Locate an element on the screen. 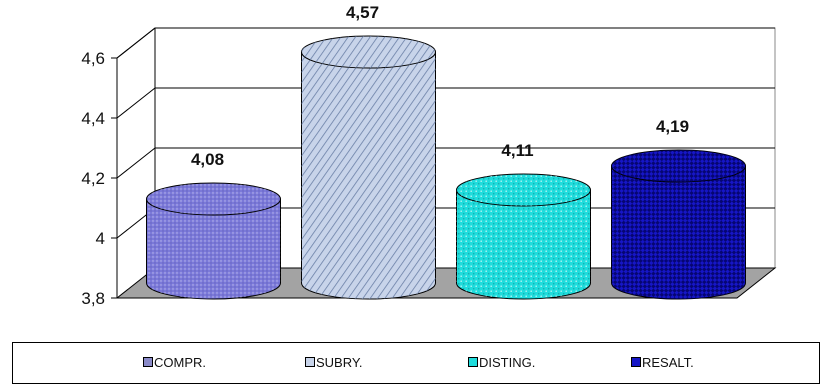  y-tick-label: 4,2 is located at coordinates (93, 178).